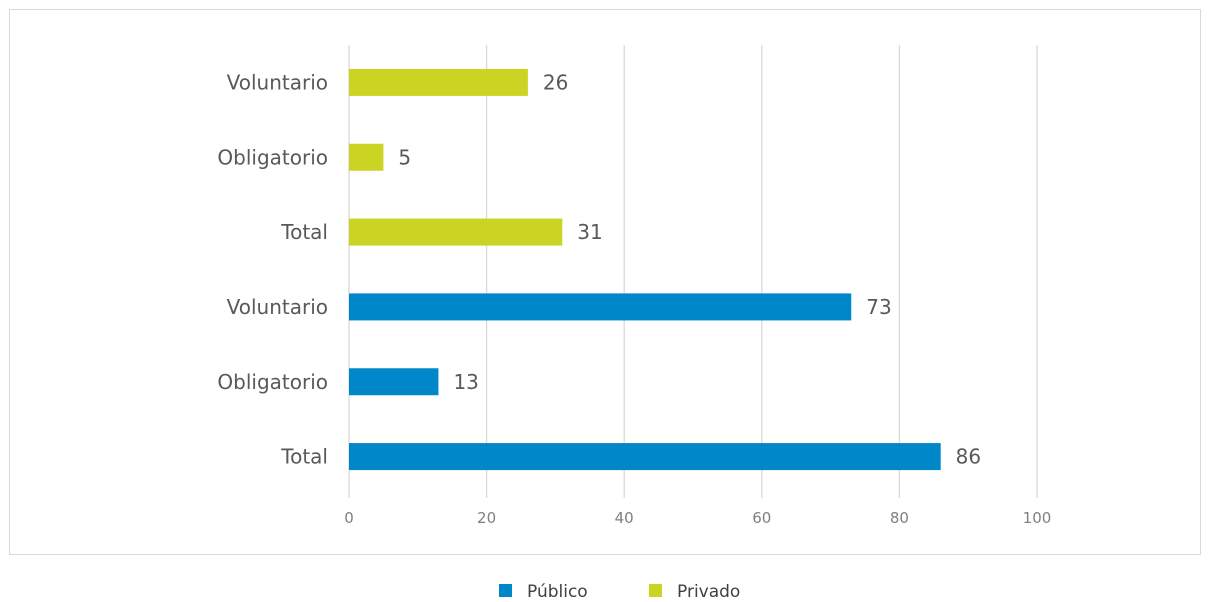 This screenshot has height=602, width=1212. Describe the element at coordinates (465, 382) in the screenshot. I see `bar-value-label: 13` at that location.